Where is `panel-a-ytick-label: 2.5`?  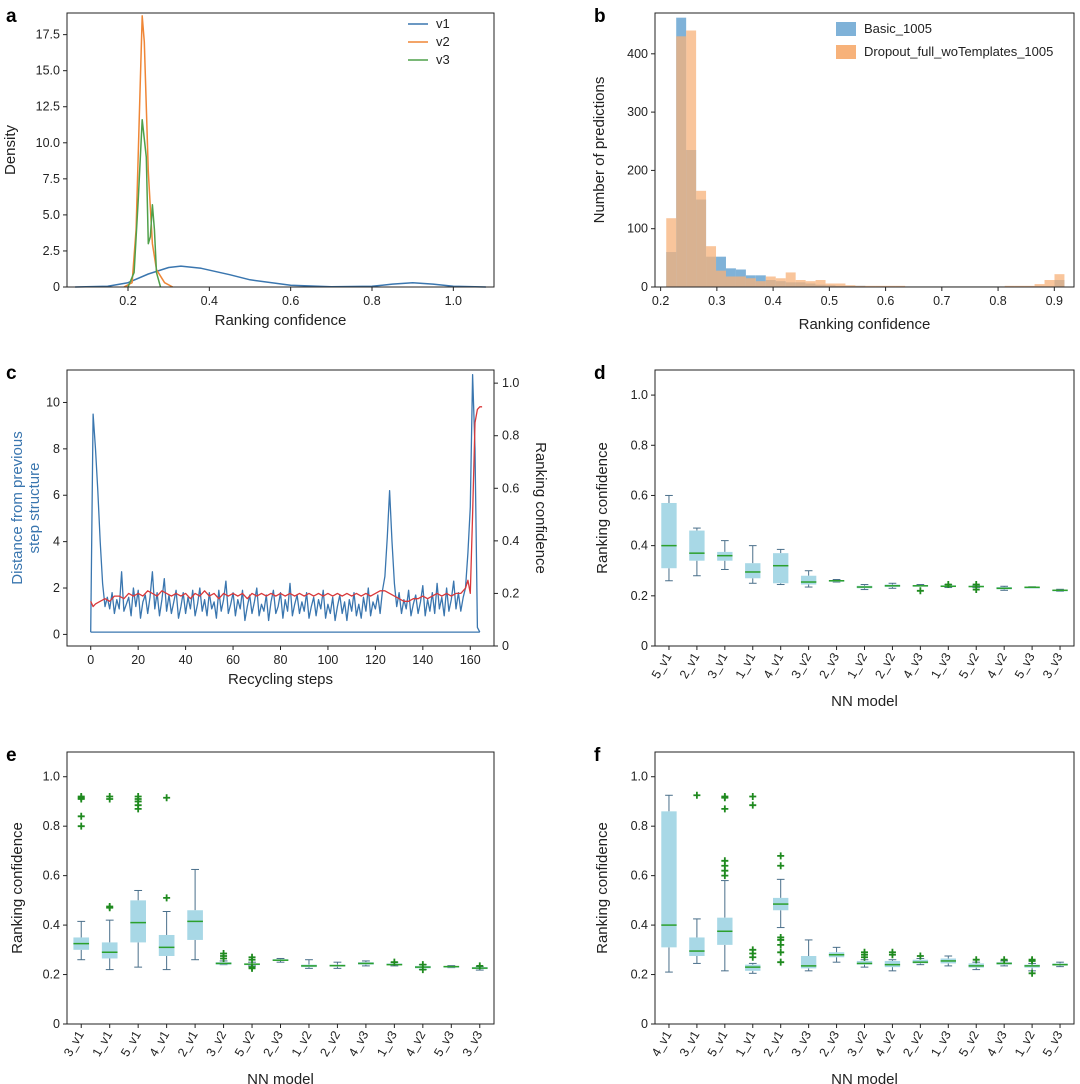 panel-a-ytick-label: 2.5 is located at coordinates (51, 251).